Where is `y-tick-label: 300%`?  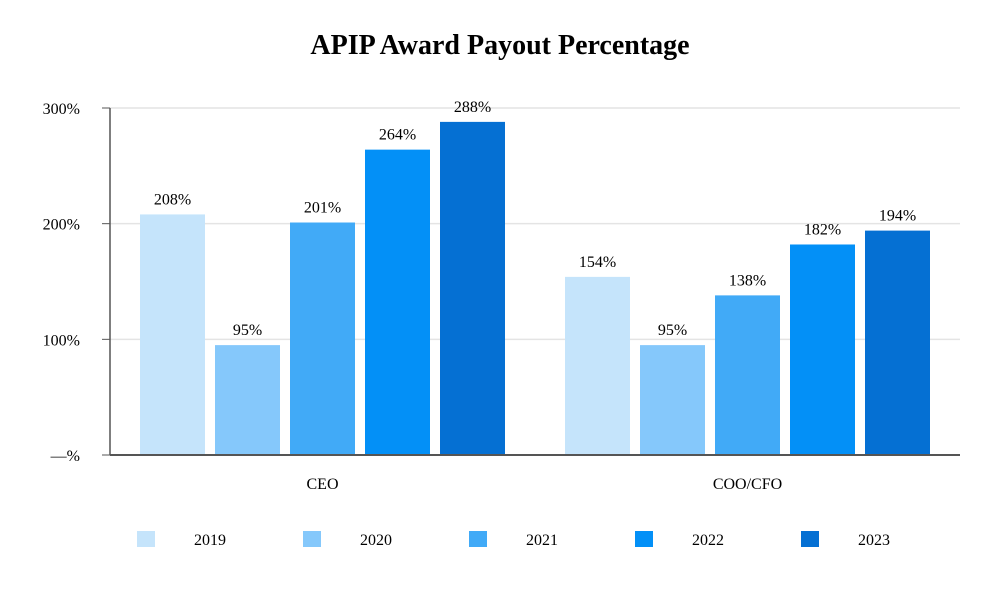
y-tick-label: 300% is located at coordinates (61, 109).